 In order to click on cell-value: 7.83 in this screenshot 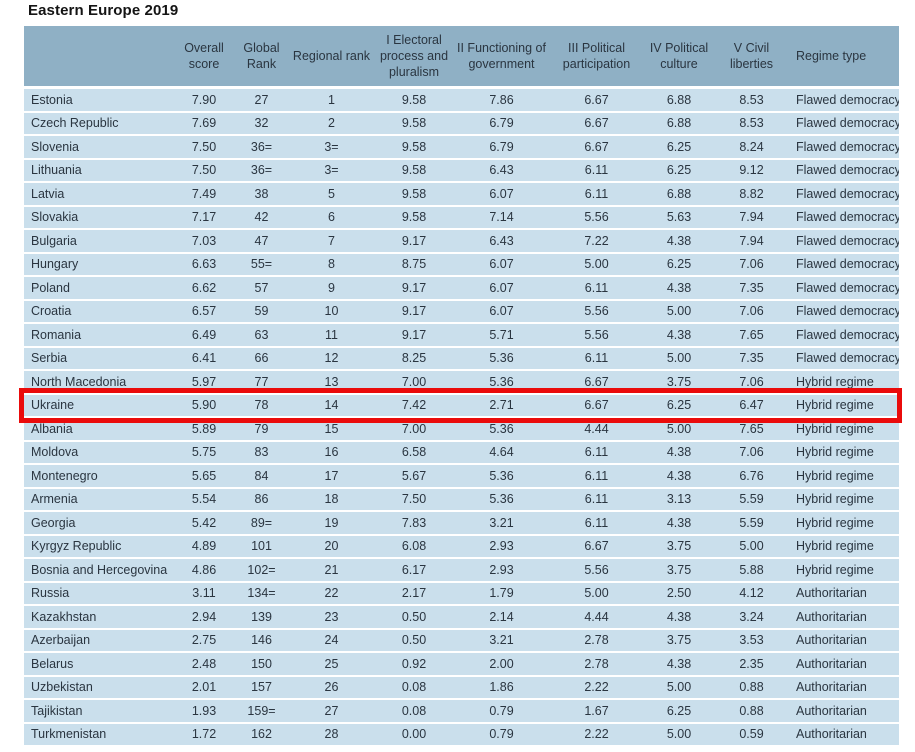, I will do `click(414, 522)`.